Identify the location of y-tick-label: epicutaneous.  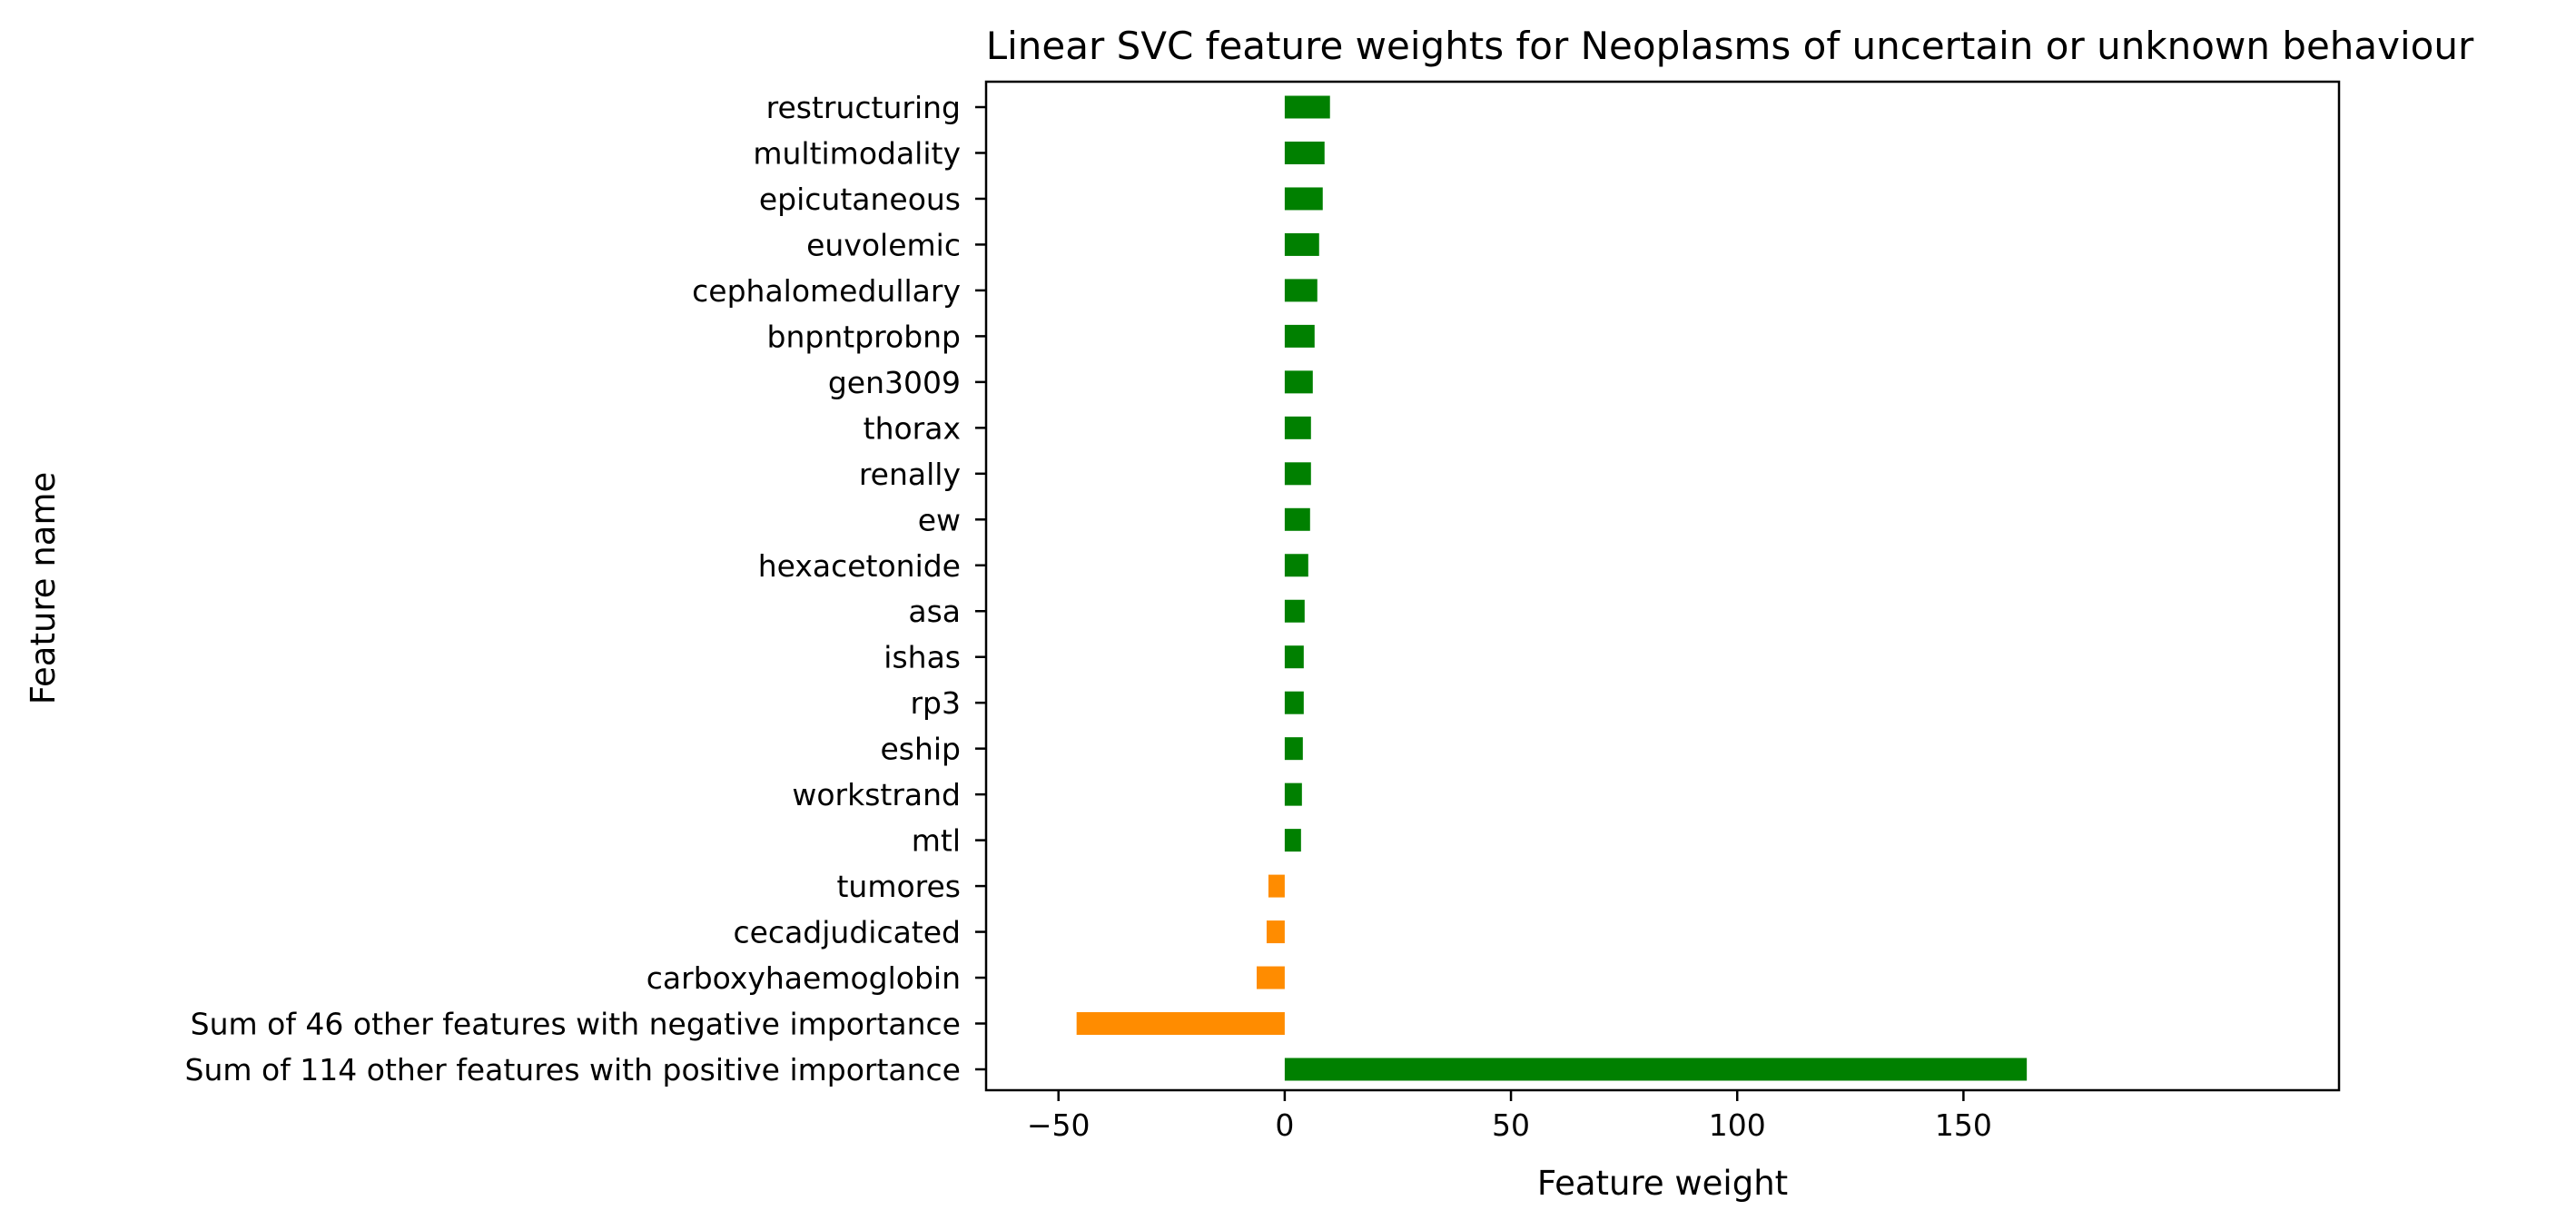
(860, 199).